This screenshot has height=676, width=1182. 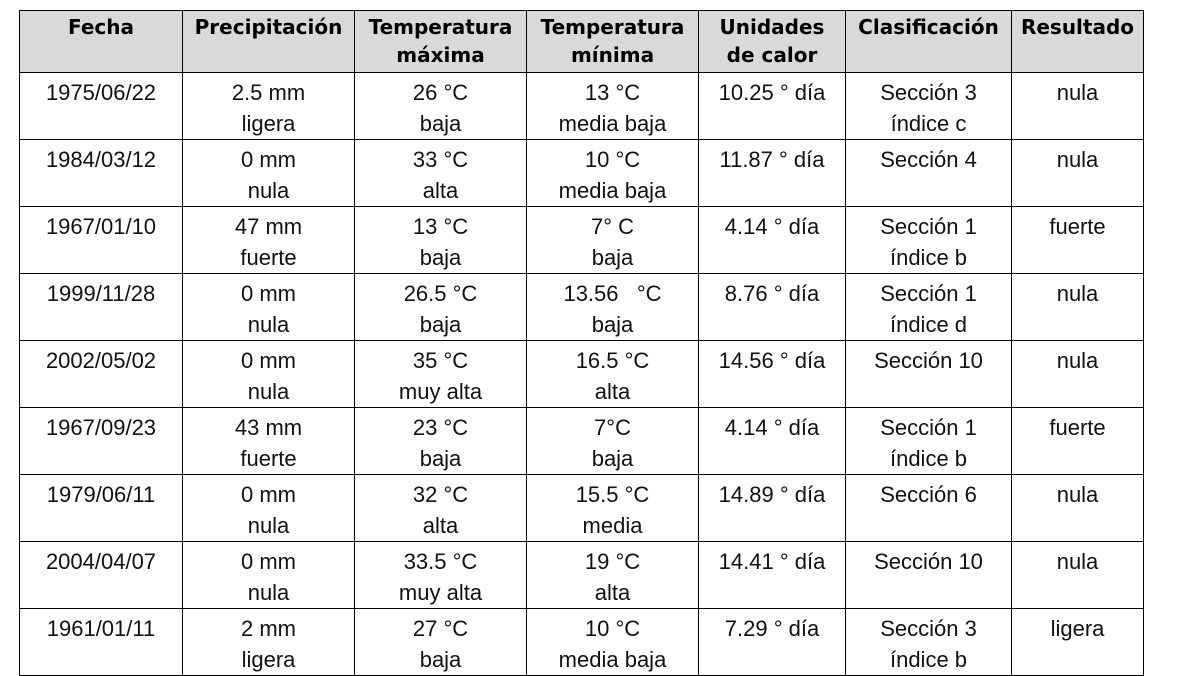 What do you see at coordinates (612, 240) in the screenshot?
I see `table-cell: 7° C baja` at bounding box center [612, 240].